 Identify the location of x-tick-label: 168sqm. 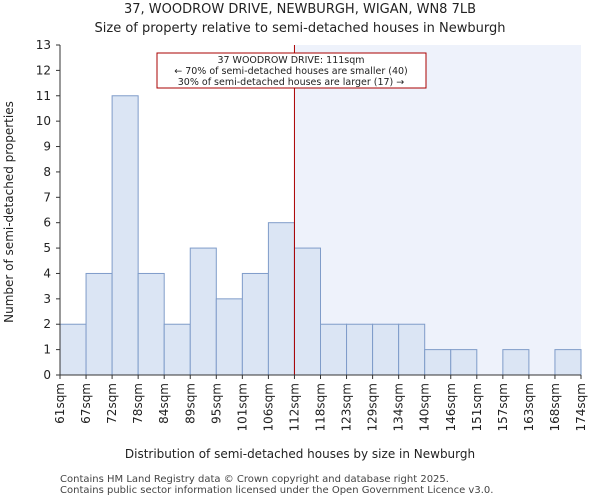
(555, 407).